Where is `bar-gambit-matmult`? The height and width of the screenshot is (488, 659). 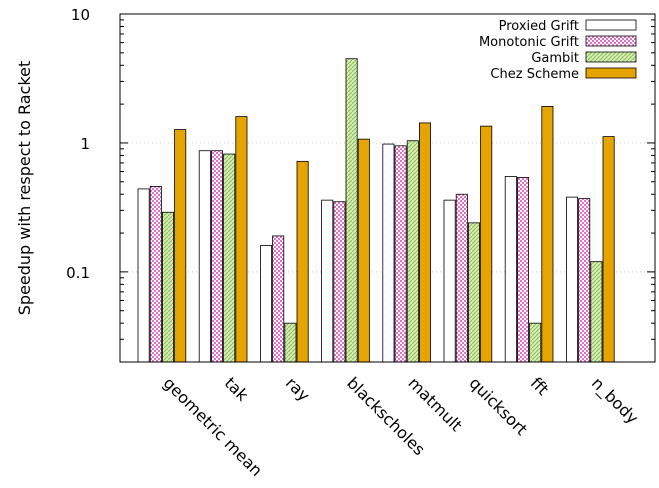
bar-gambit-matmult is located at coordinates (412, 251).